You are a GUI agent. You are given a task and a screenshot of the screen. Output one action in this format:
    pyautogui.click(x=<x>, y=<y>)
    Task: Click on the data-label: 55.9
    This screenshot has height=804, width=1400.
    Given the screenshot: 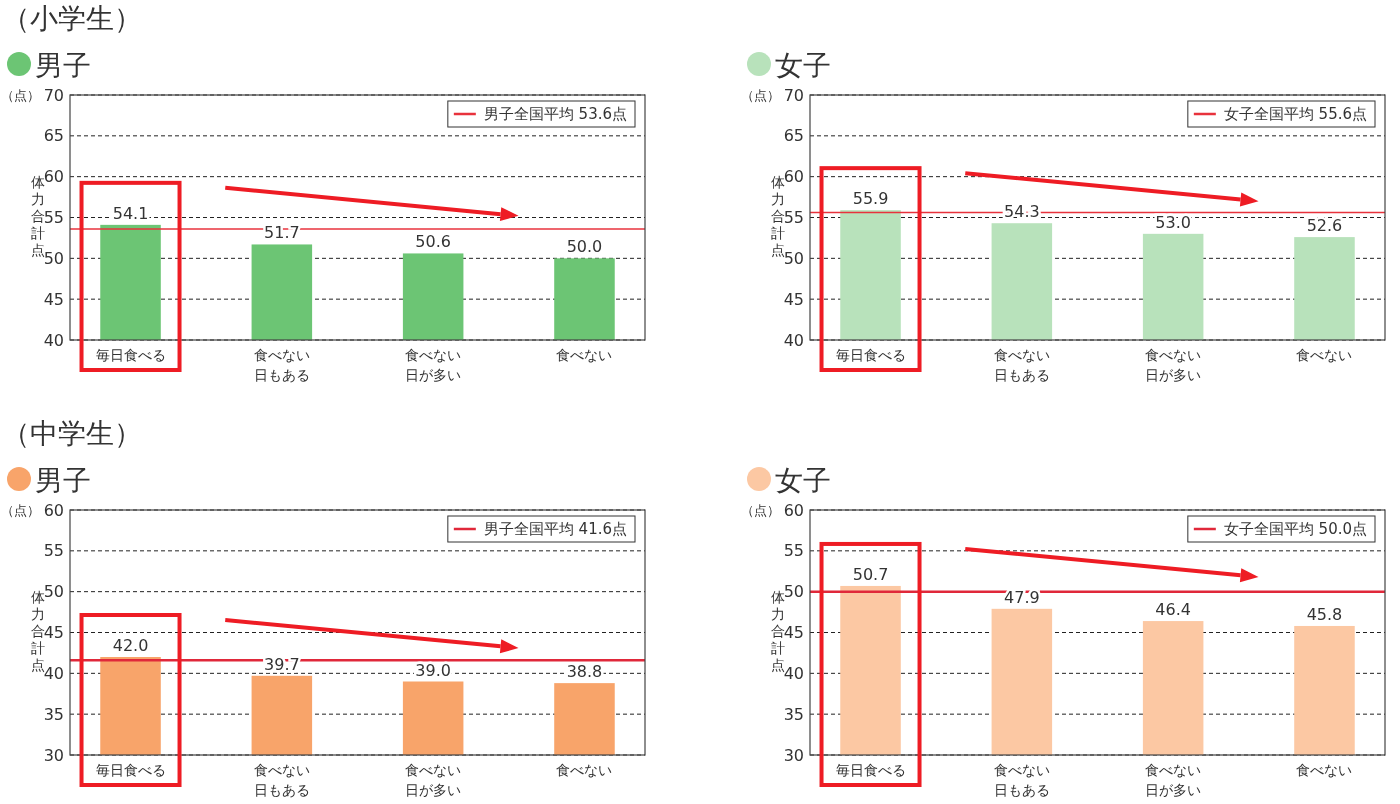 What is the action you would take?
    pyautogui.click(x=870, y=199)
    